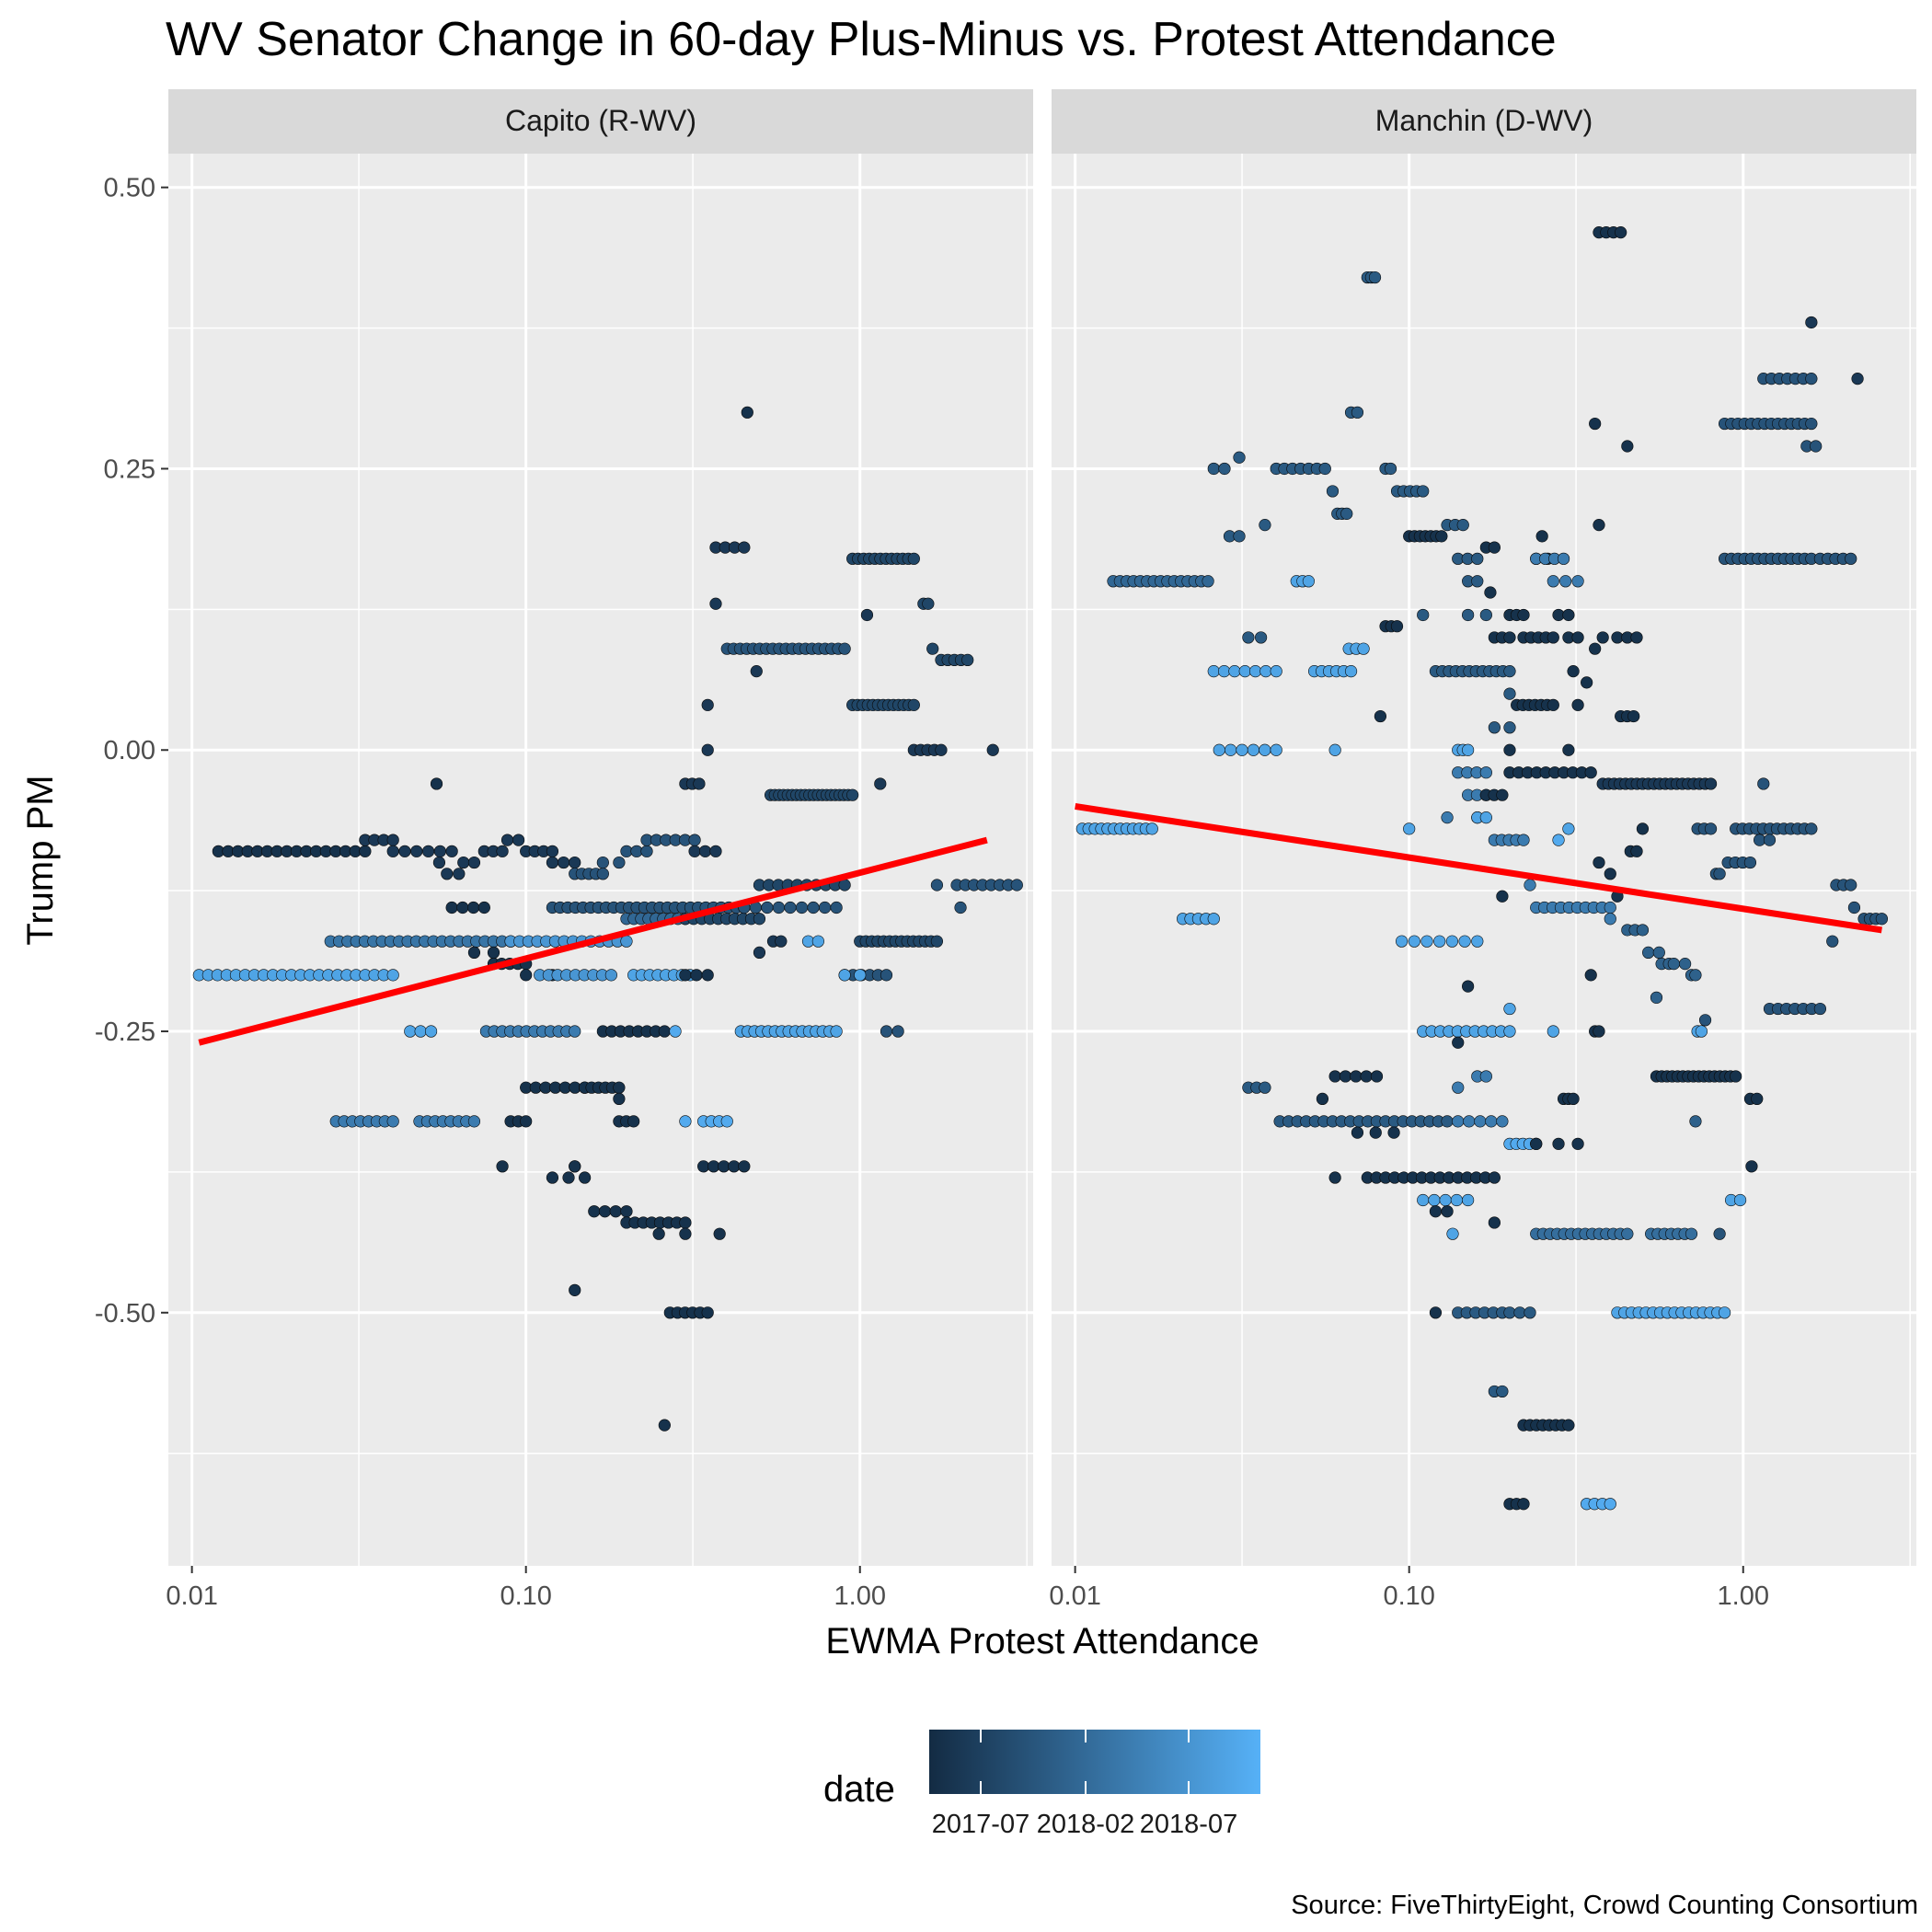  What do you see at coordinates (125, 1313) in the screenshot?
I see `y-tick-label: -0.50` at bounding box center [125, 1313].